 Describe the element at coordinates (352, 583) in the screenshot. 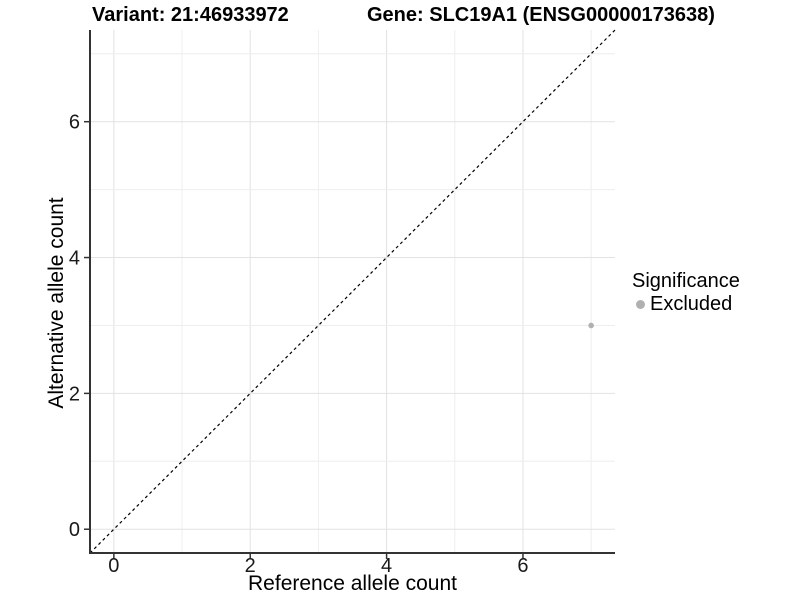

I see `x-axis-title: Reference allele count` at that location.